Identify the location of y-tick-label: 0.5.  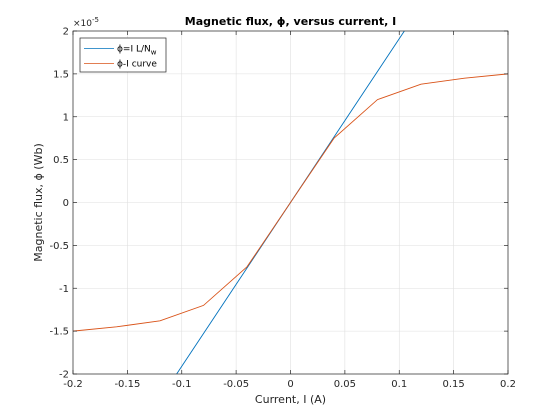
(61, 160).